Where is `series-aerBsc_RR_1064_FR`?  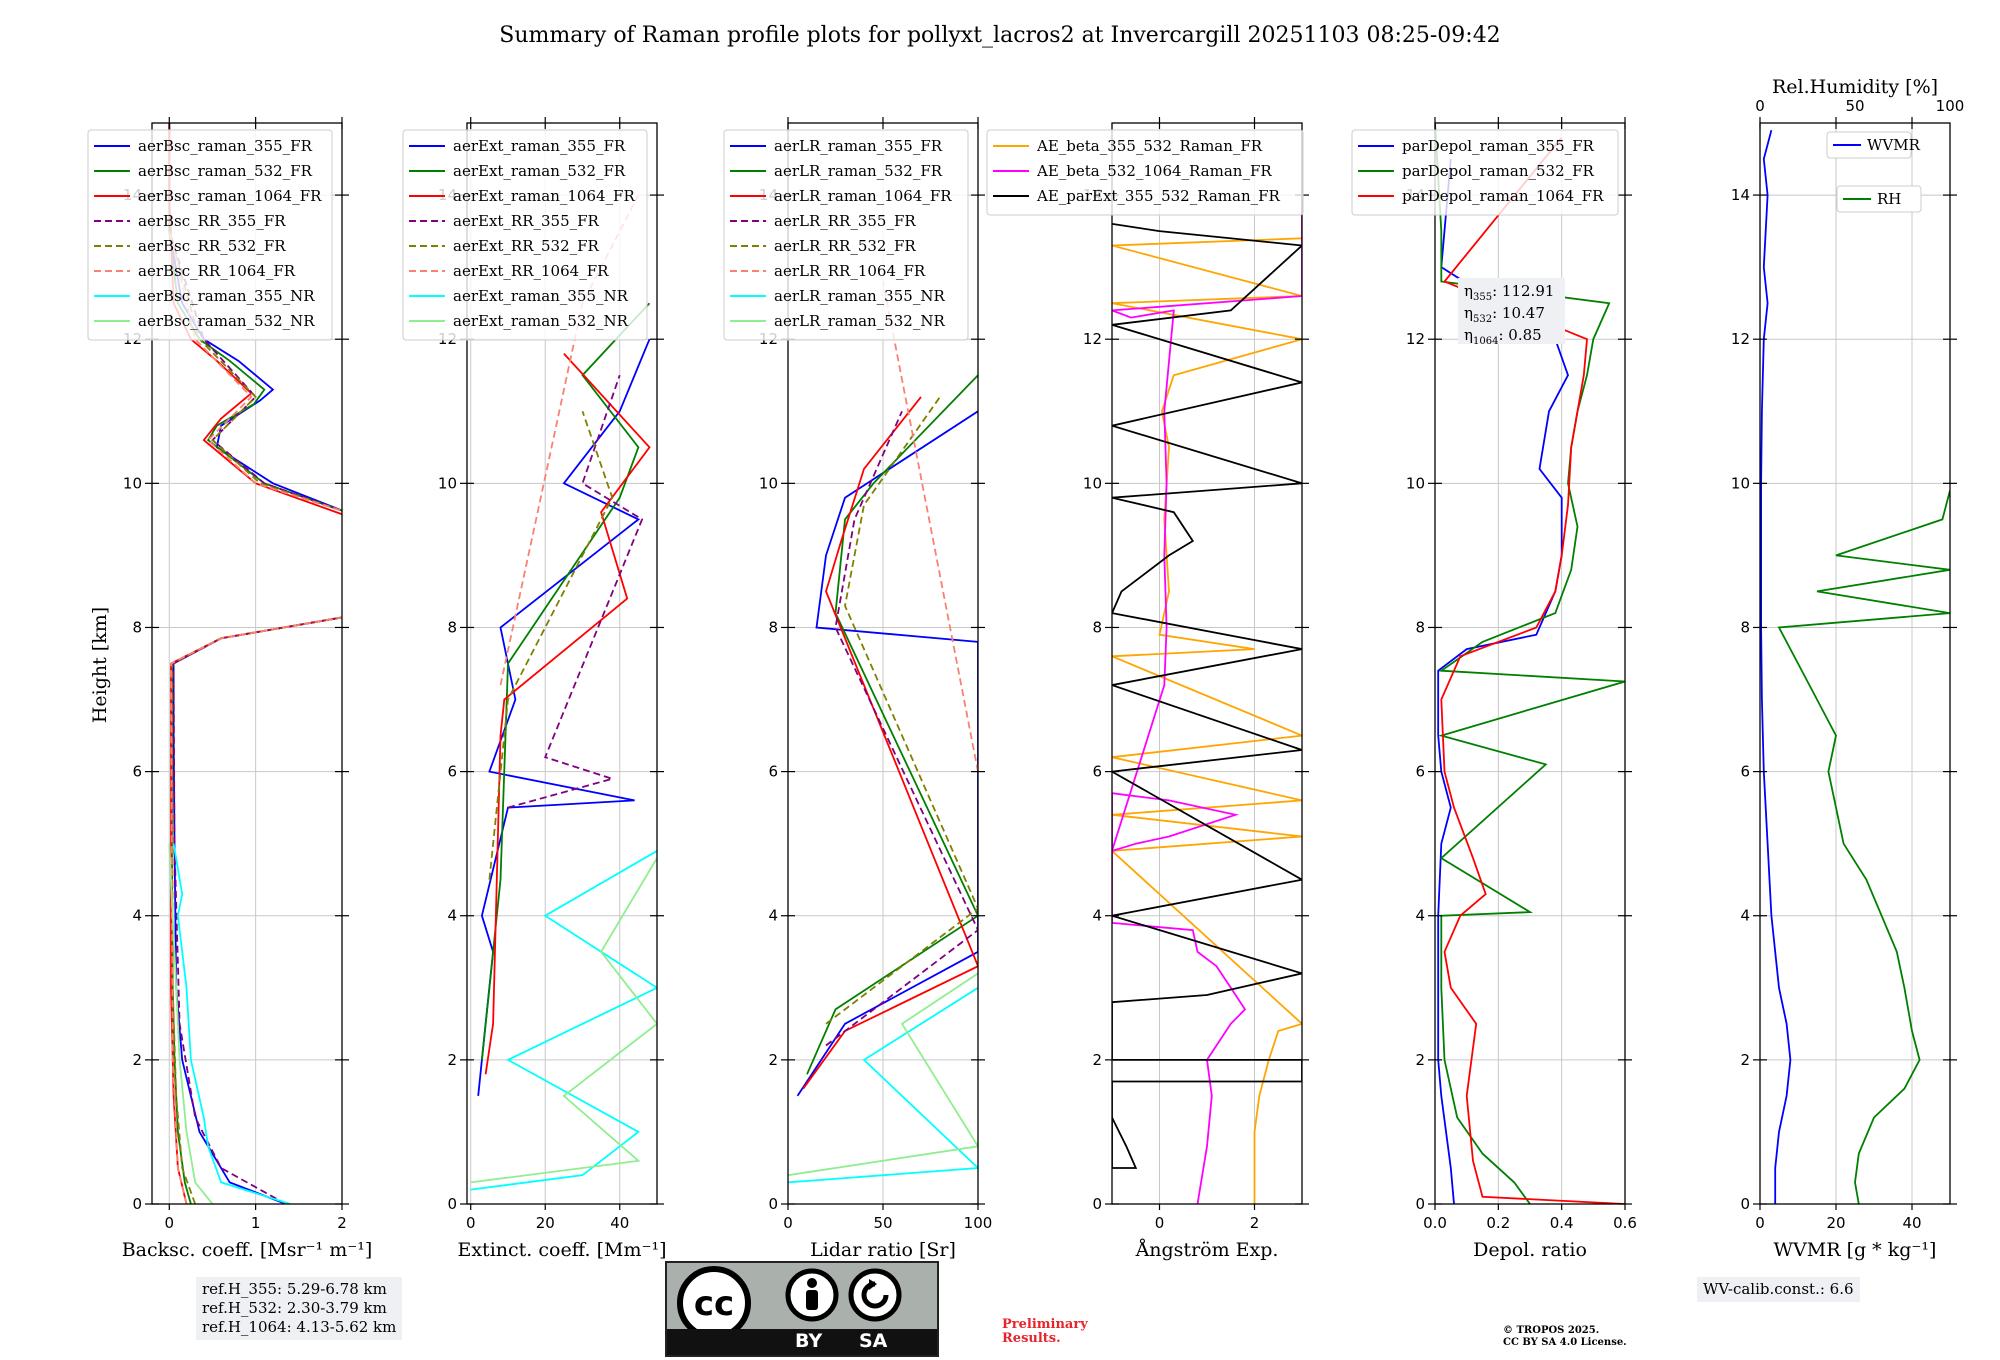 series-aerBsc_RR_1064_FR is located at coordinates (255, 717).